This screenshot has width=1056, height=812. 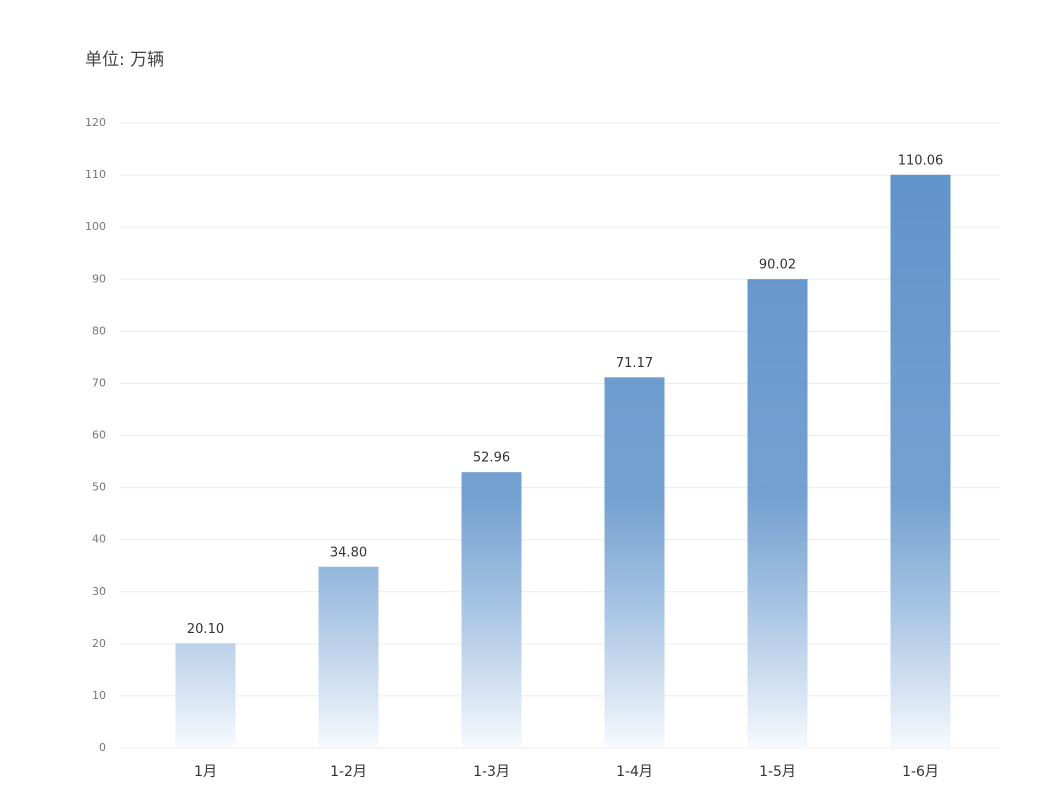 What do you see at coordinates (99, 591) in the screenshot?
I see `y-tick-label: 30` at bounding box center [99, 591].